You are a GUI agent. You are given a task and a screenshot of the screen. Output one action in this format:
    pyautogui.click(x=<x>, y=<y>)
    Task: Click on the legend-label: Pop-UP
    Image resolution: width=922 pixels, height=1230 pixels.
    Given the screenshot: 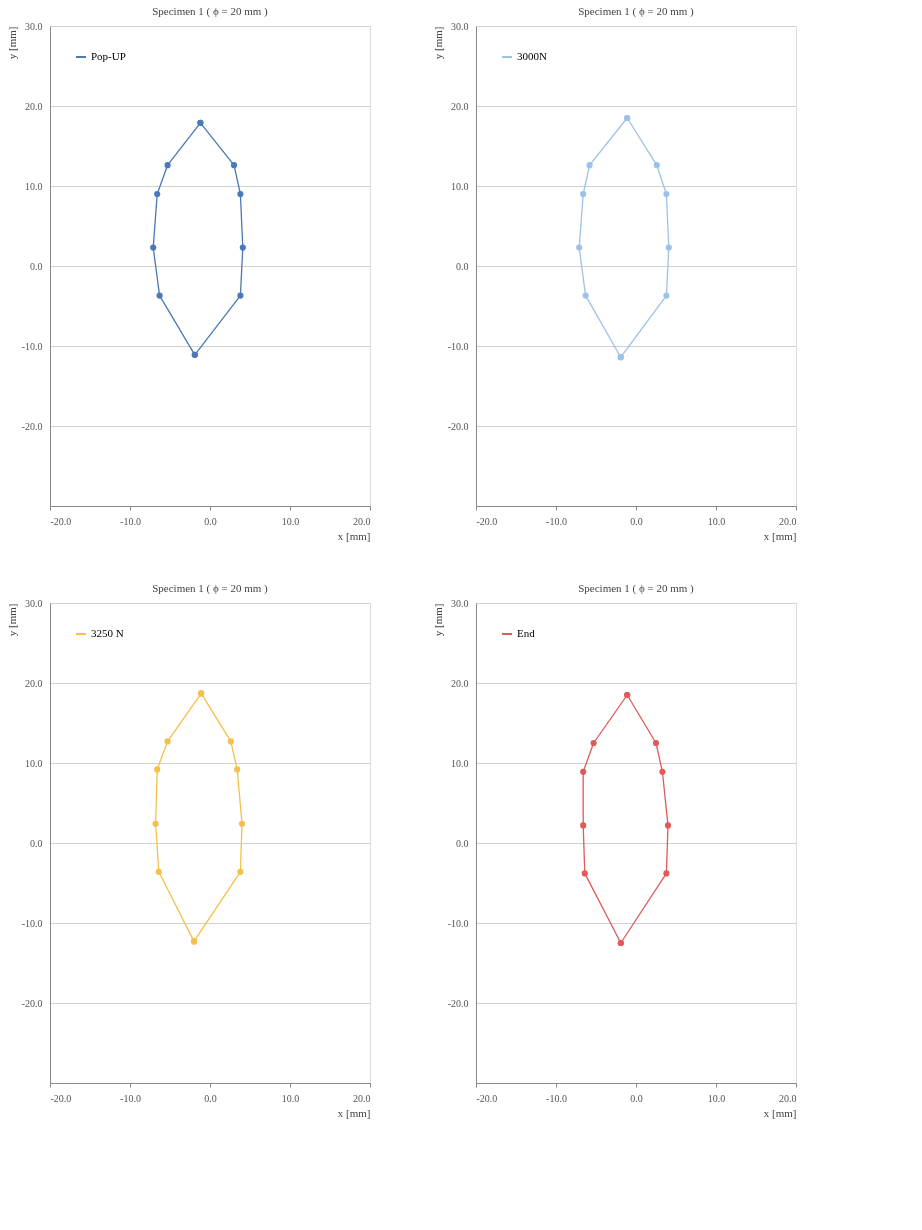 What is the action you would take?
    pyautogui.click(x=108, y=56)
    